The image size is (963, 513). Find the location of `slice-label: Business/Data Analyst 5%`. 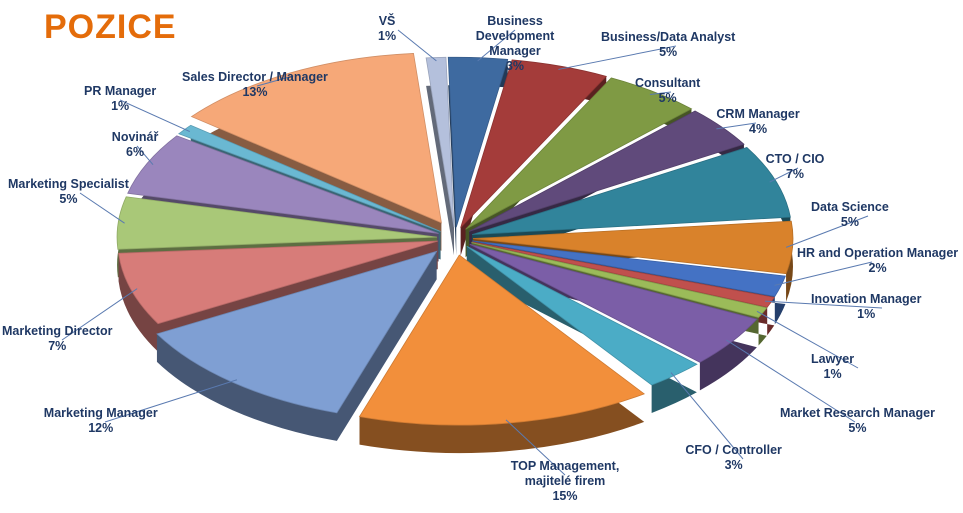

slice-label: Business/Data Analyst 5% is located at coordinates (668, 45).